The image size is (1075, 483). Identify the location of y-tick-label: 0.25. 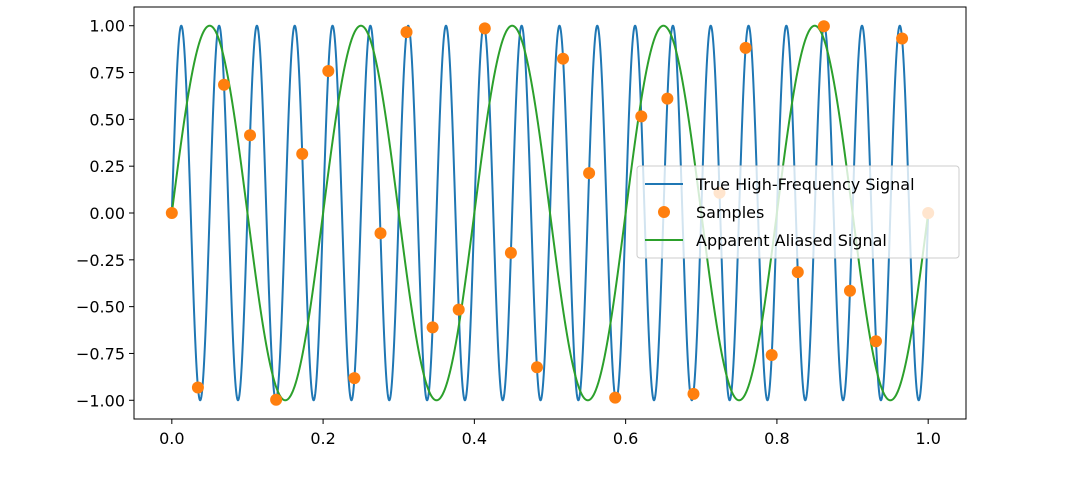
(107, 166).